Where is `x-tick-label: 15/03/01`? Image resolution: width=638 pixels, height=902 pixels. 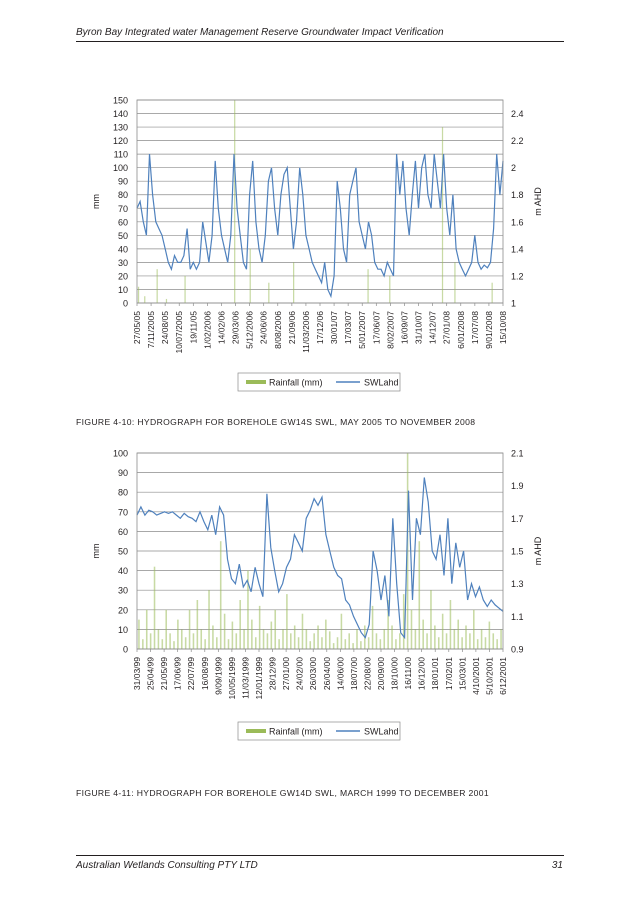 x-tick-label: 15/03/01 is located at coordinates (462, 673).